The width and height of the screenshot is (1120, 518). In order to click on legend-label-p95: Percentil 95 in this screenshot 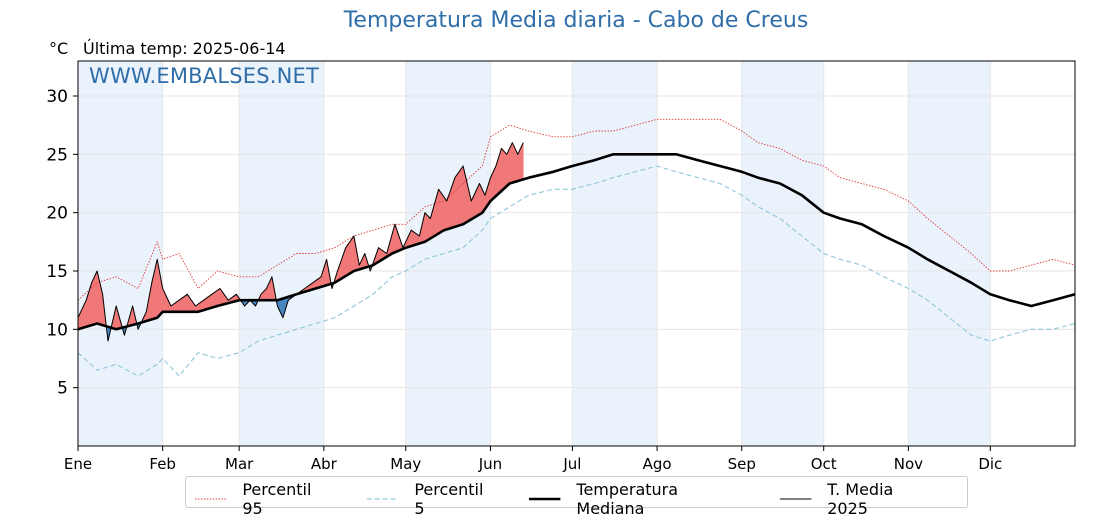, I will do `click(277, 499)`.